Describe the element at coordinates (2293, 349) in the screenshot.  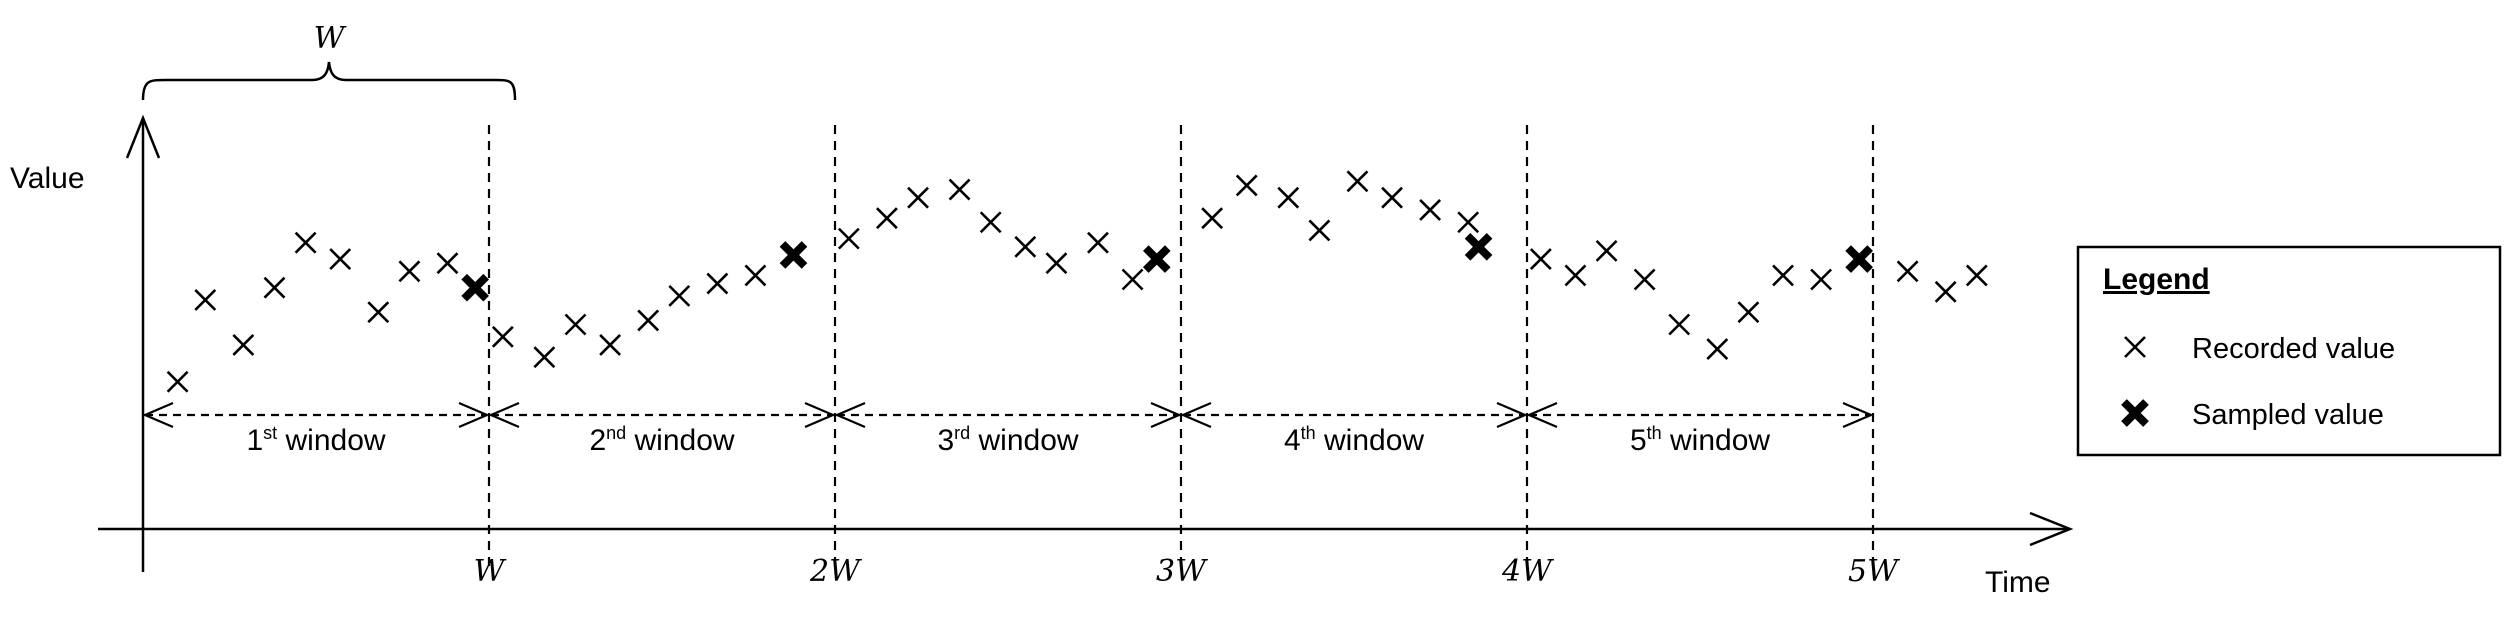
I see `legend-recorded-label: Recorded value` at that location.